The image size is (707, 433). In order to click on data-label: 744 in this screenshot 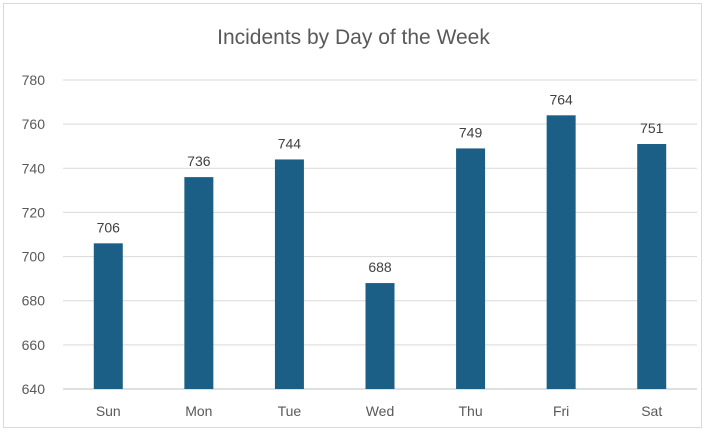, I will do `click(290, 143)`.